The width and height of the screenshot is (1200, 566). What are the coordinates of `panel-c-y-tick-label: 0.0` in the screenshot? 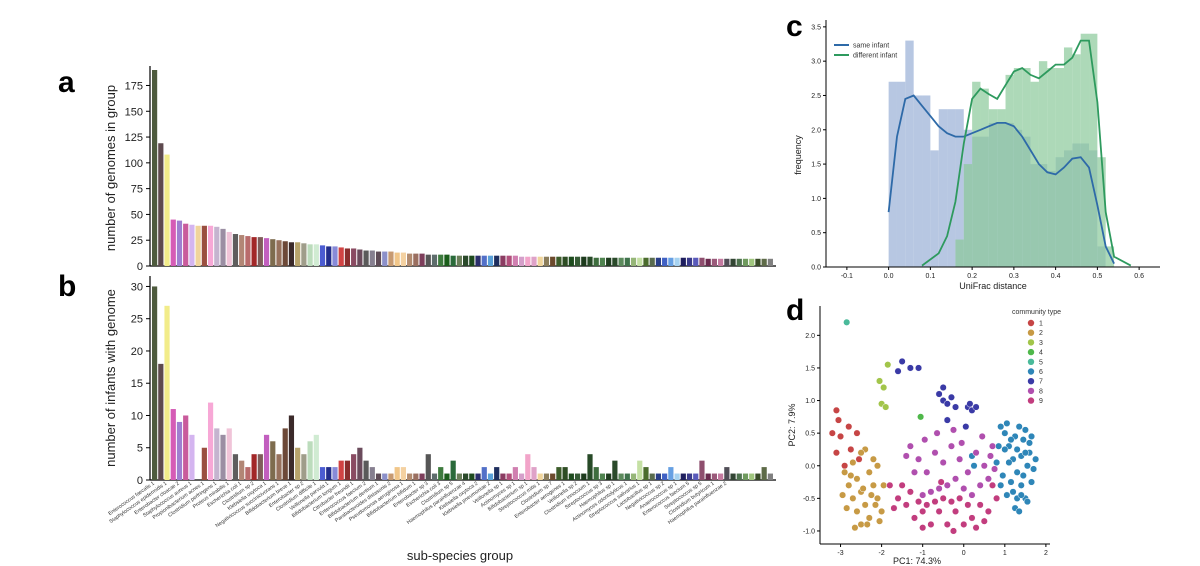 It's located at (816, 268).